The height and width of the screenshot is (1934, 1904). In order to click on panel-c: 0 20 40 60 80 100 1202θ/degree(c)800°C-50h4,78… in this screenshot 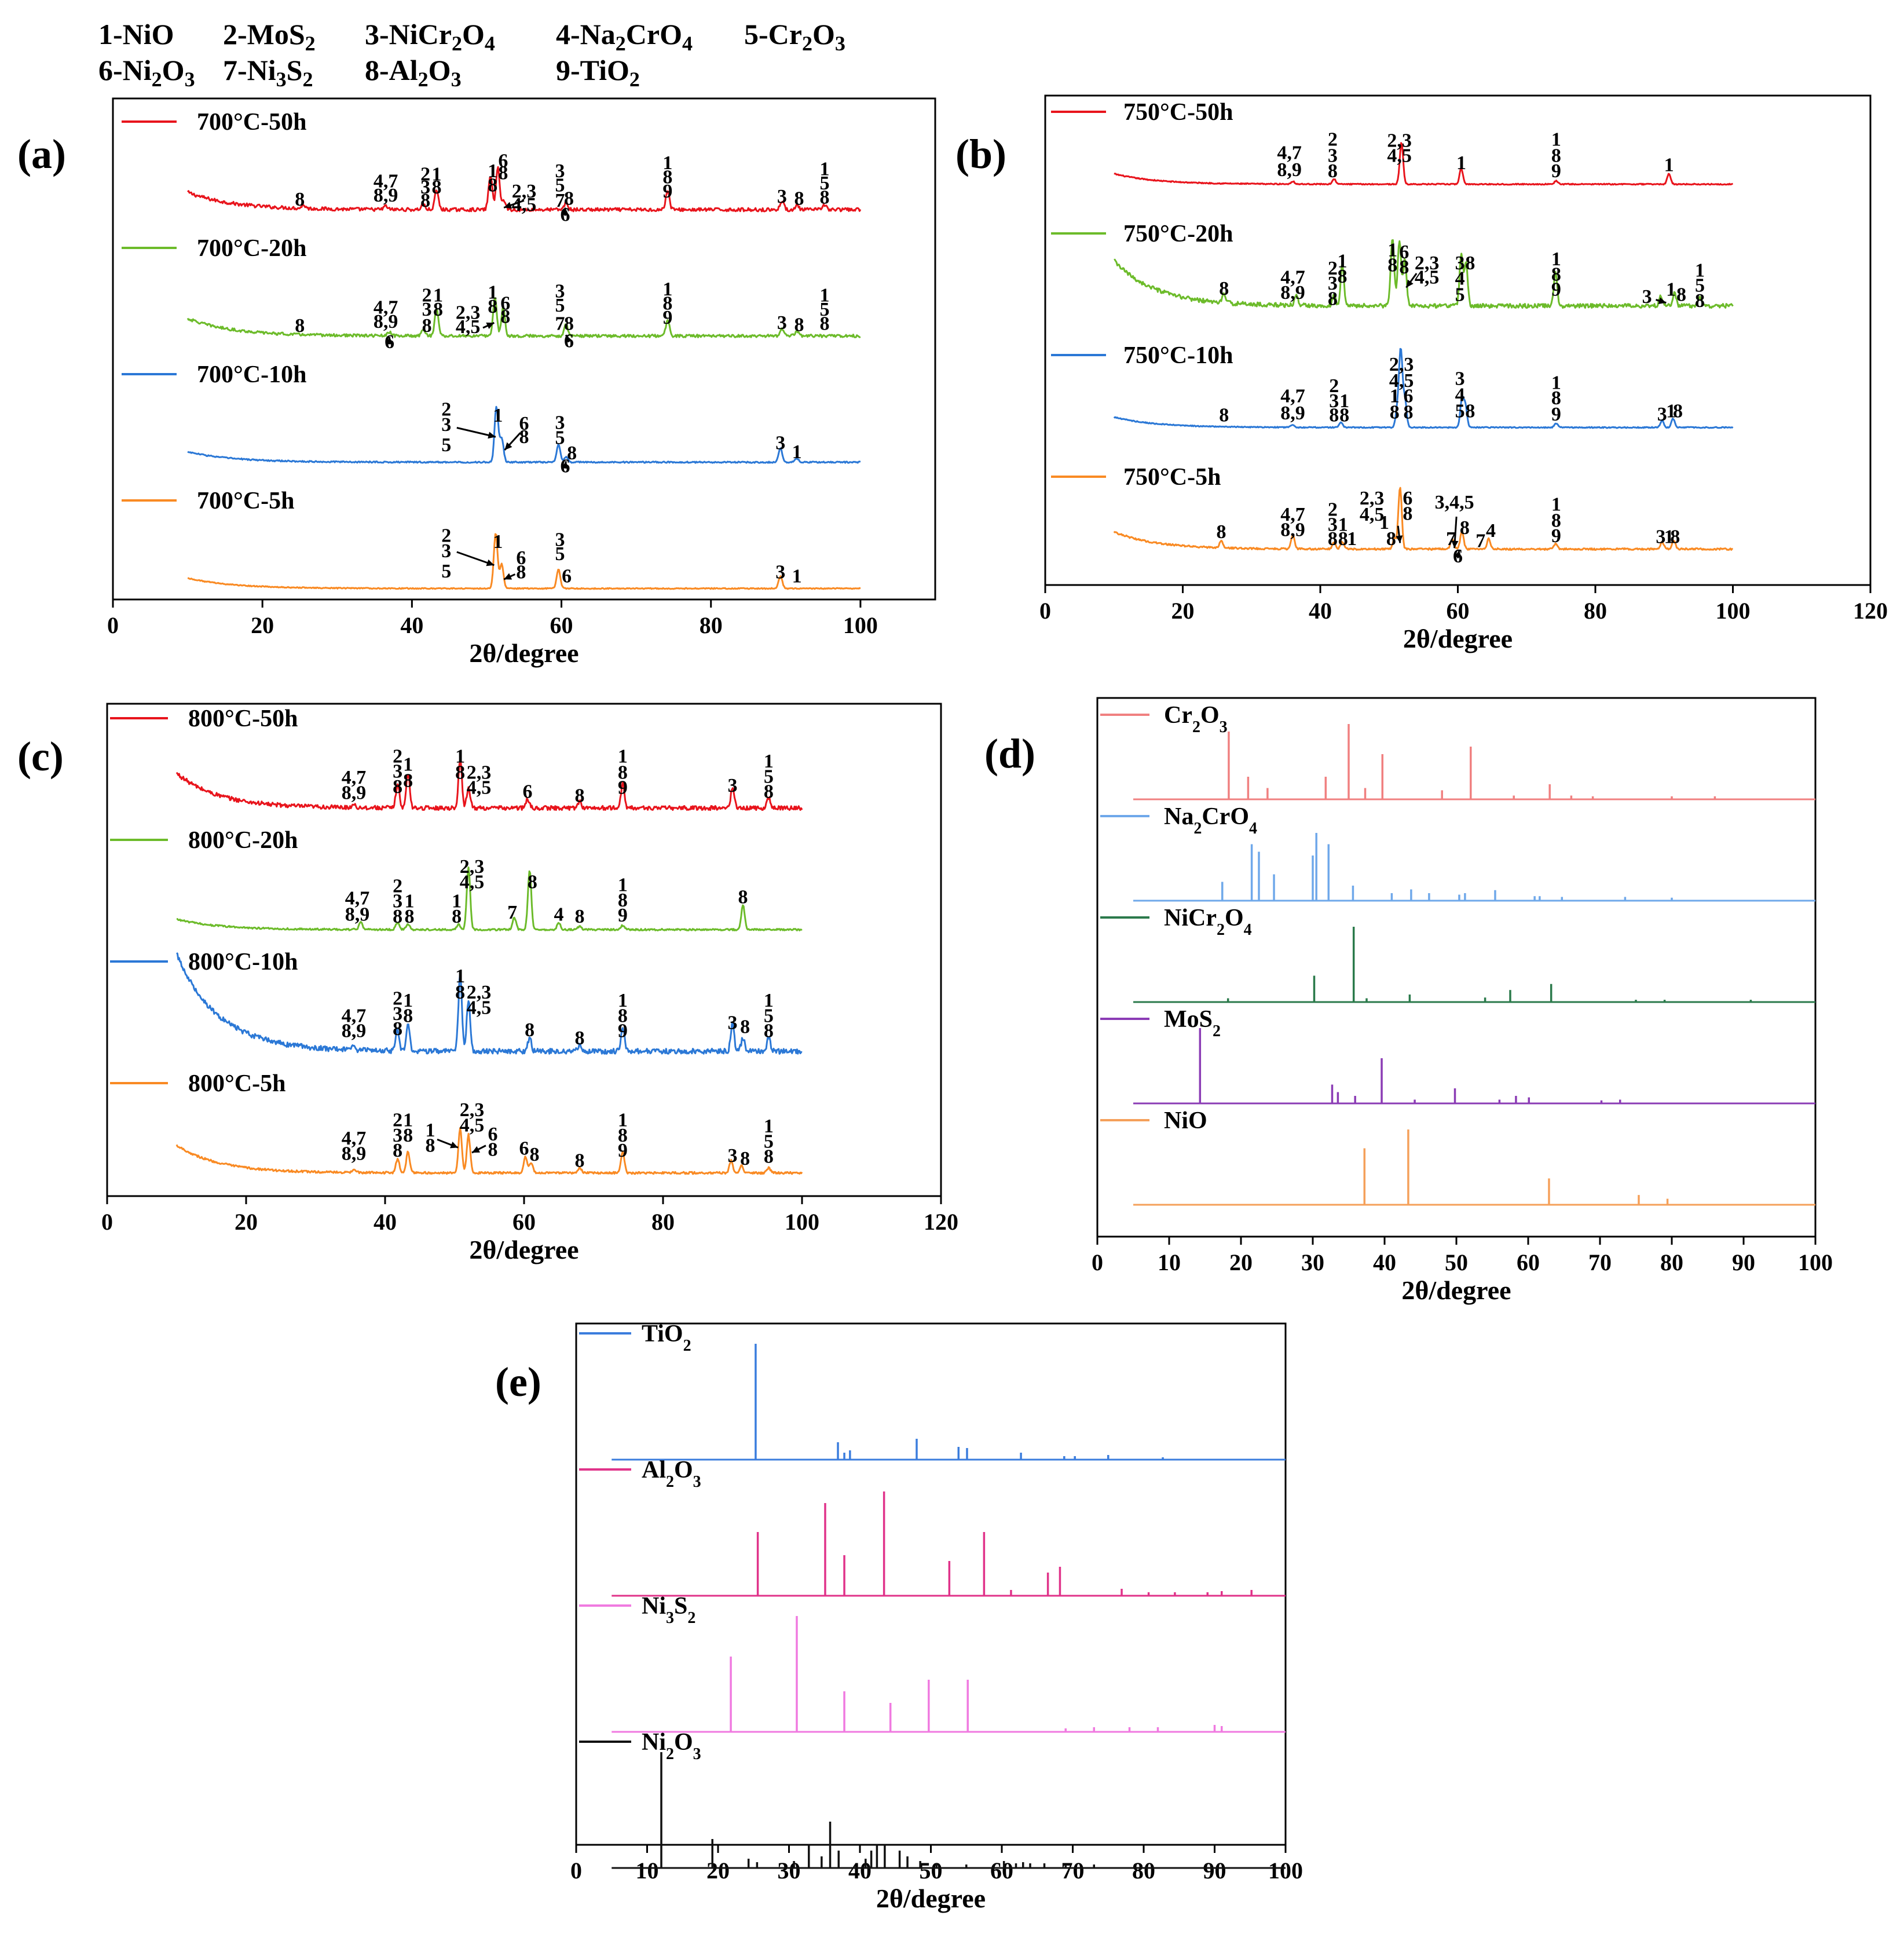, I will do `click(487, 983)`.